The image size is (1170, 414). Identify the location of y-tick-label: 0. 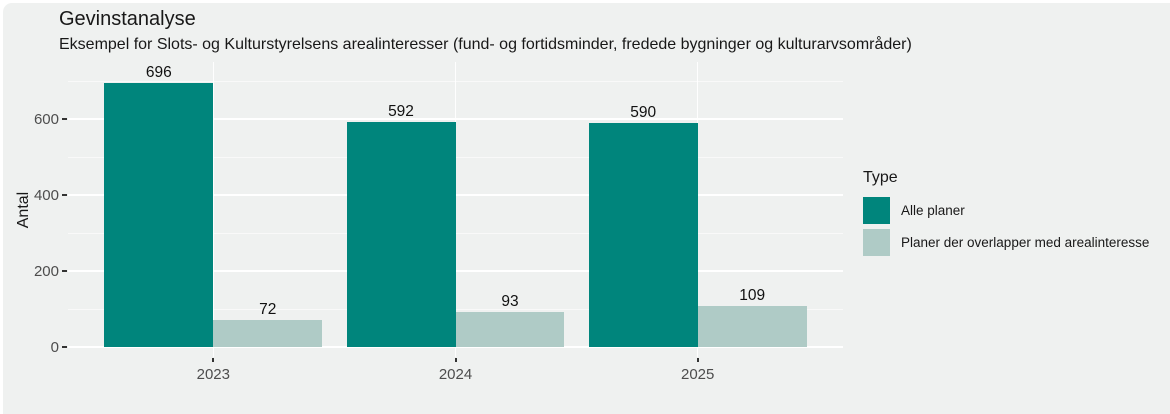
(54, 347).